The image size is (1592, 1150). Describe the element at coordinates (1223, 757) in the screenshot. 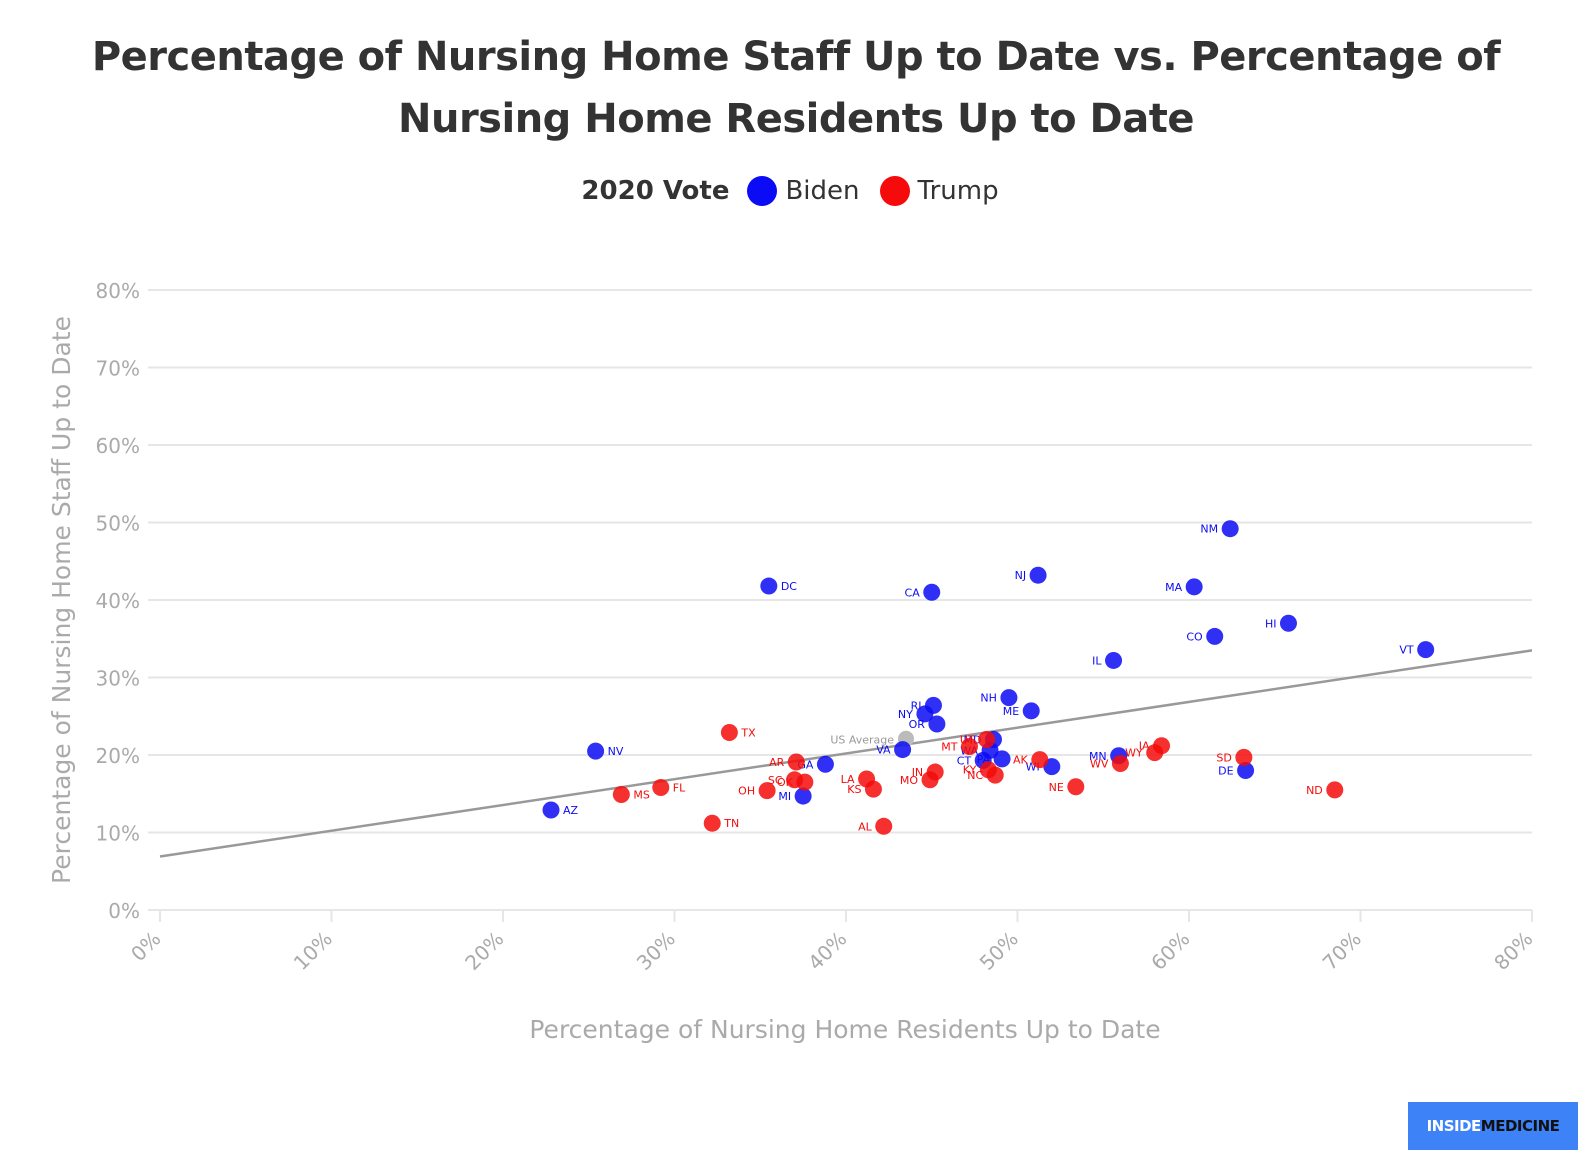

I see `point-label-sd: SD` at that location.